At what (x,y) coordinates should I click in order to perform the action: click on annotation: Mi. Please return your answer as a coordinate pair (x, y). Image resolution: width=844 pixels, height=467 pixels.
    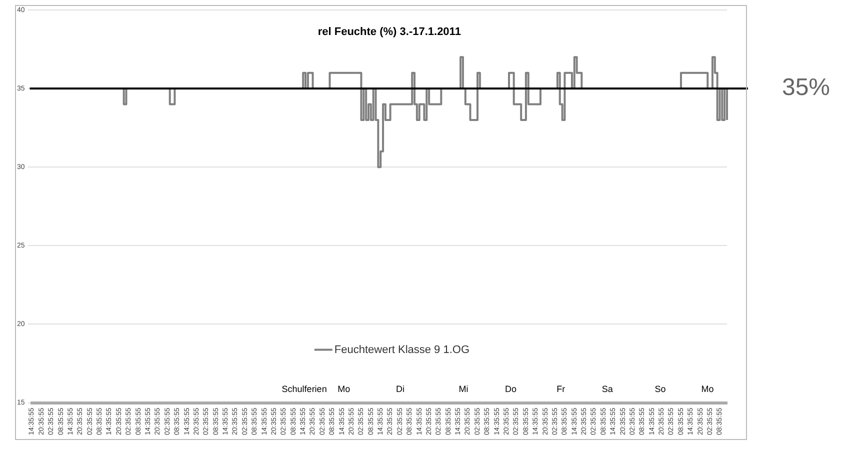
    Looking at the image, I should click on (463, 389).